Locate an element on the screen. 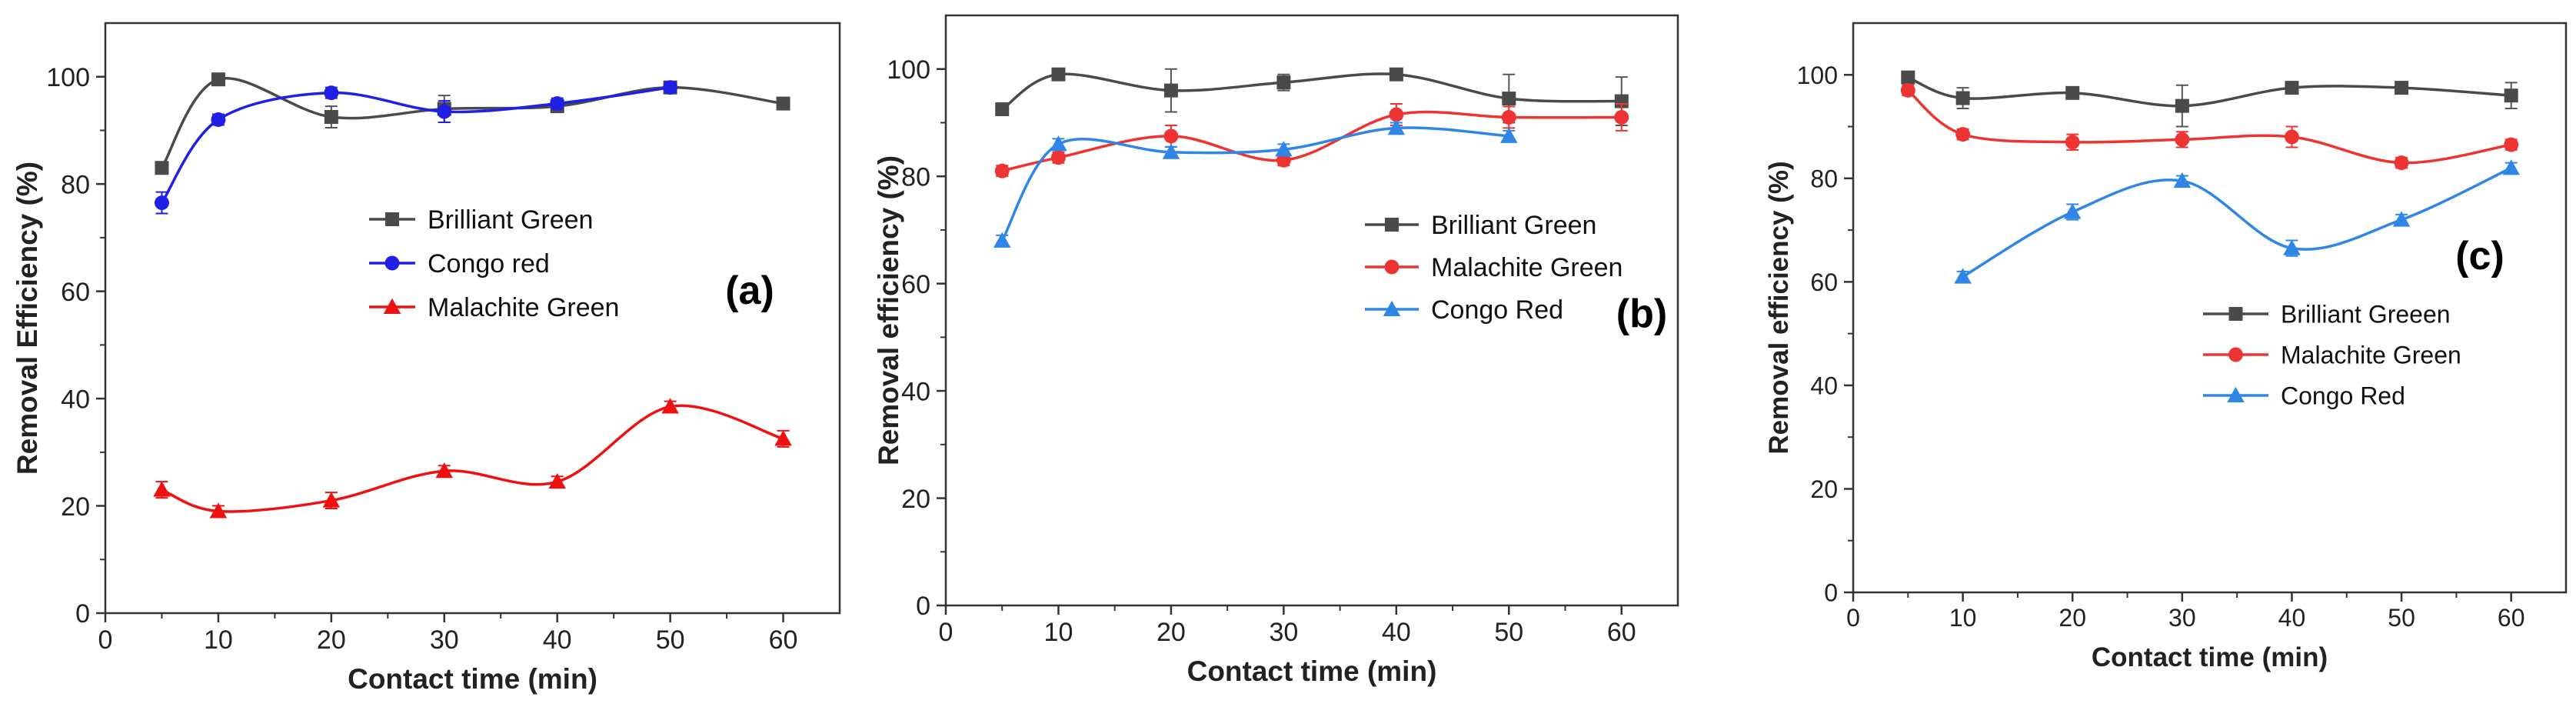 Image resolution: width=2576 pixels, height=717 pixels. panel-label: (a) is located at coordinates (749, 290).